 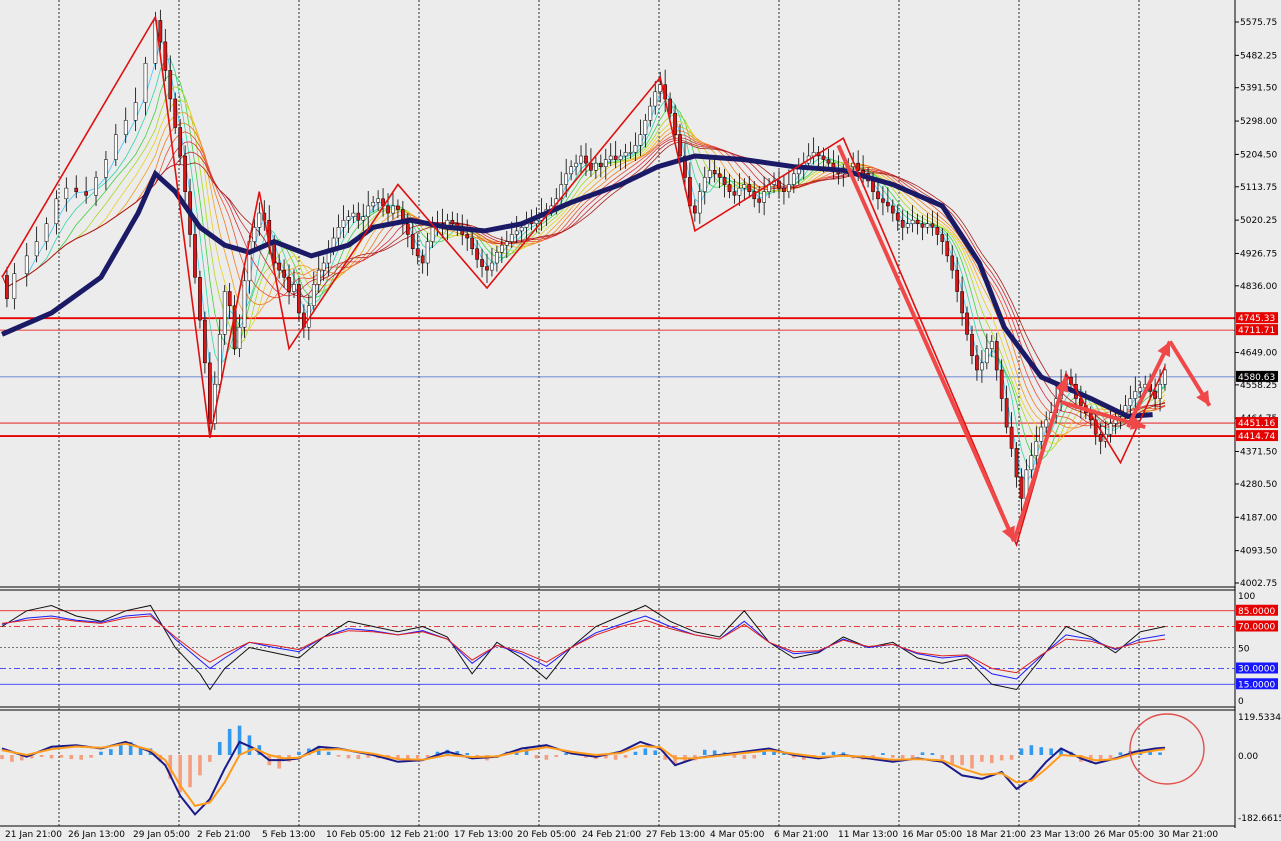 What do you see at coordinates (1188, 835) in the screenshot?
I see `time-axis-label: 30 Mar 21:00` at bounding box center [1188, 835].